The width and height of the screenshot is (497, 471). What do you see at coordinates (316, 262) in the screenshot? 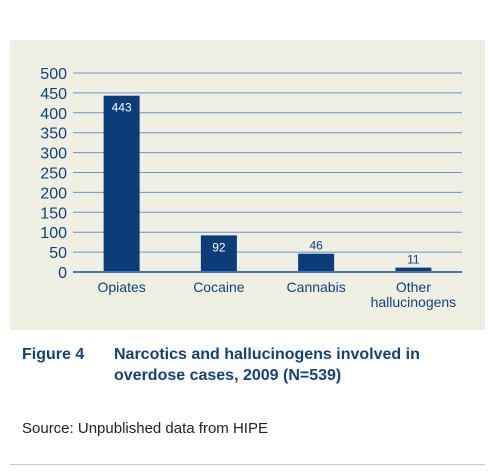
I see `bar-cannabis` at bounding box center [316, 262].